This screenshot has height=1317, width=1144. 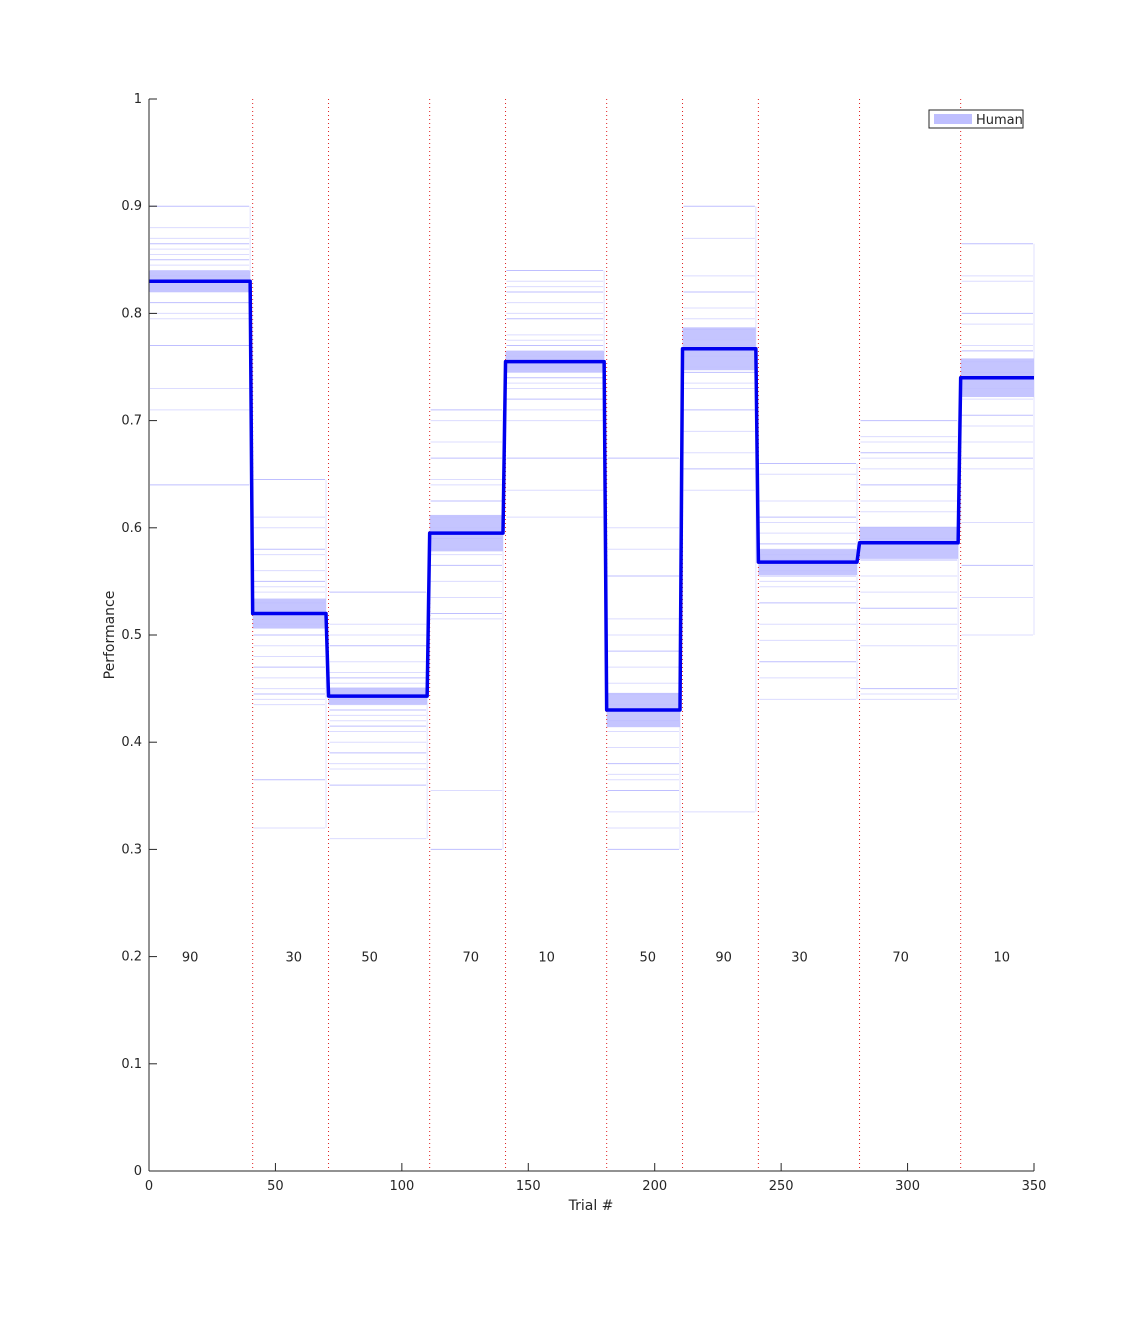 I want to click on block-label-0: 90, so click(x=190, y=958).